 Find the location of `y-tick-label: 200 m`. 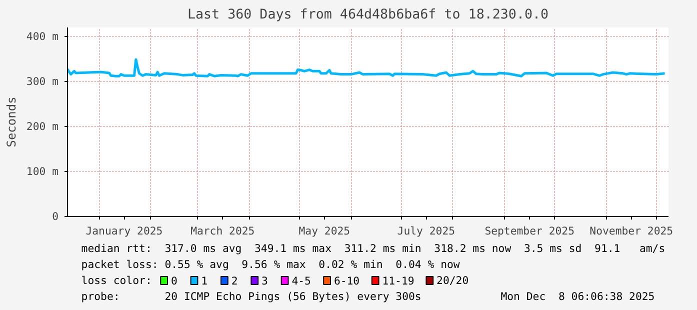

y-tick-label: 200 m is located at coordinates (42, 126).